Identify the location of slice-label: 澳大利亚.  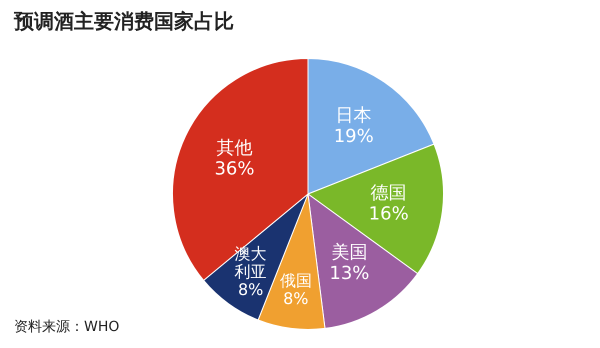
(250, 263).